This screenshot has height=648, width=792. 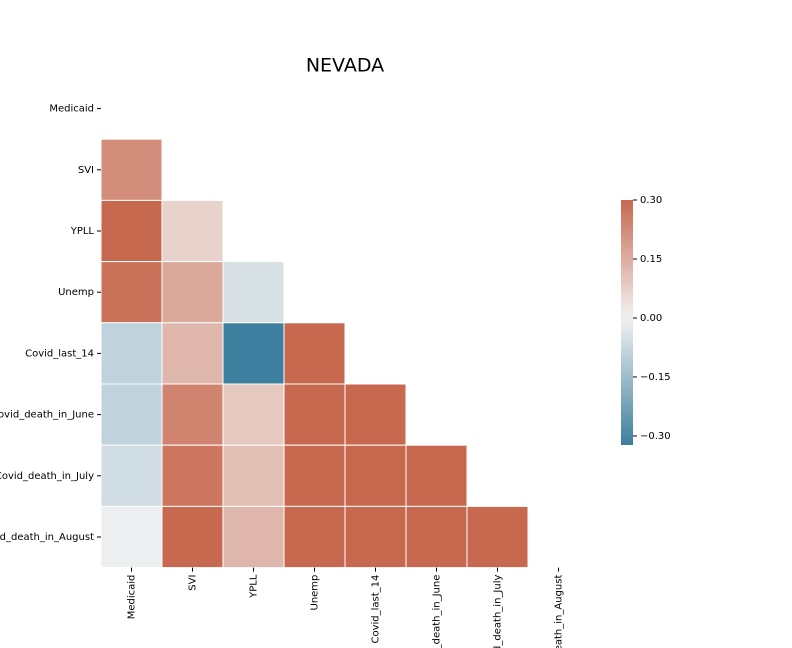 I want to click on x-tick-label: YPLL, so click(x=254, y=586).